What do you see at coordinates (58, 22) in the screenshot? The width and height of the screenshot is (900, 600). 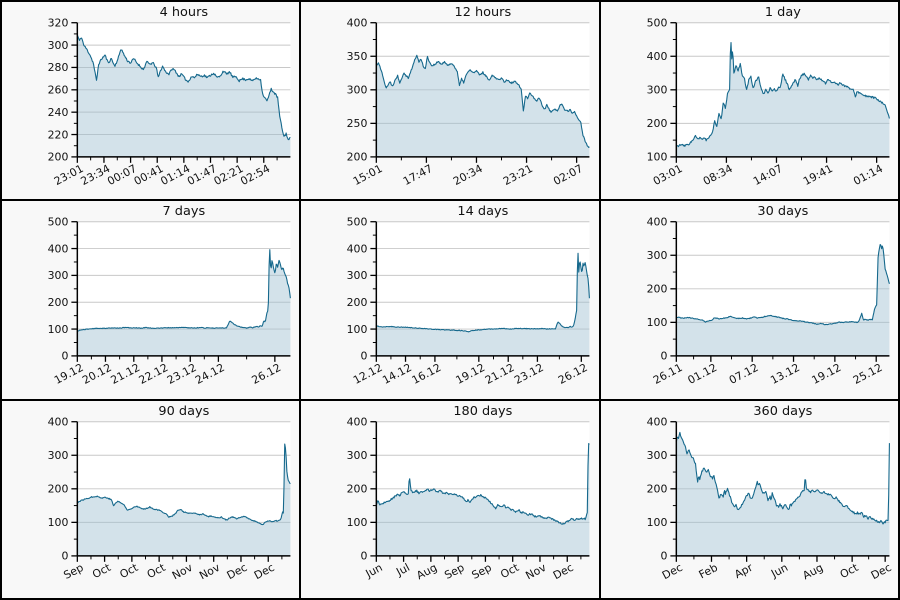 I see `y-tick-label: 320` at bounding box center [58, 22].